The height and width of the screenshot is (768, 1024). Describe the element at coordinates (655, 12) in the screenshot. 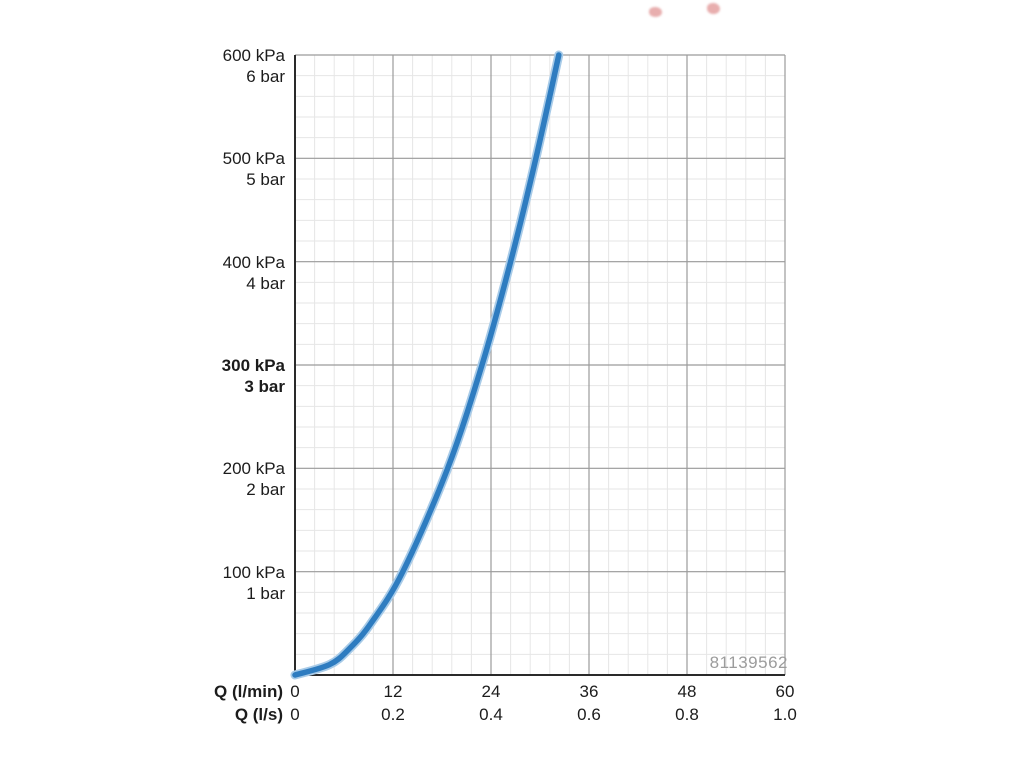

I see `artifact-mark-left` at that location.